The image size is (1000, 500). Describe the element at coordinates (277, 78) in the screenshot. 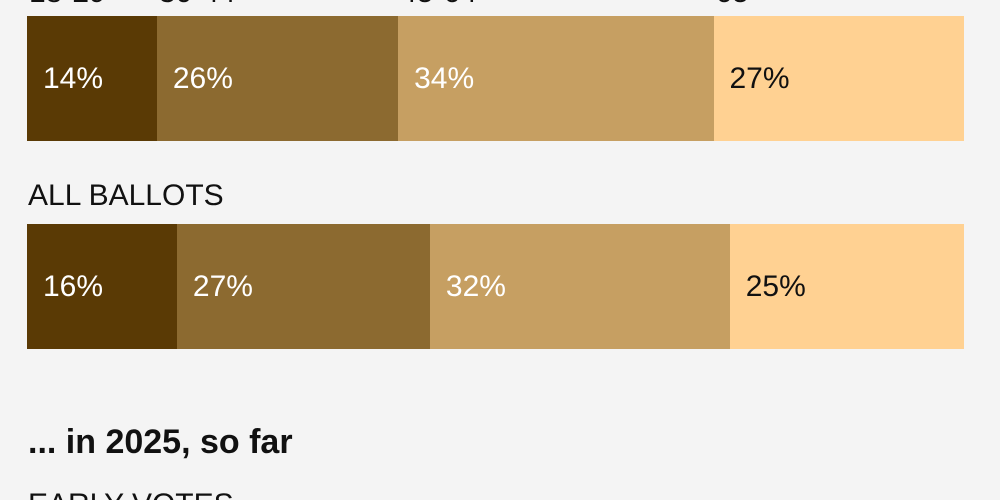

I see `bar-segment-30-44: 26%` at that location.